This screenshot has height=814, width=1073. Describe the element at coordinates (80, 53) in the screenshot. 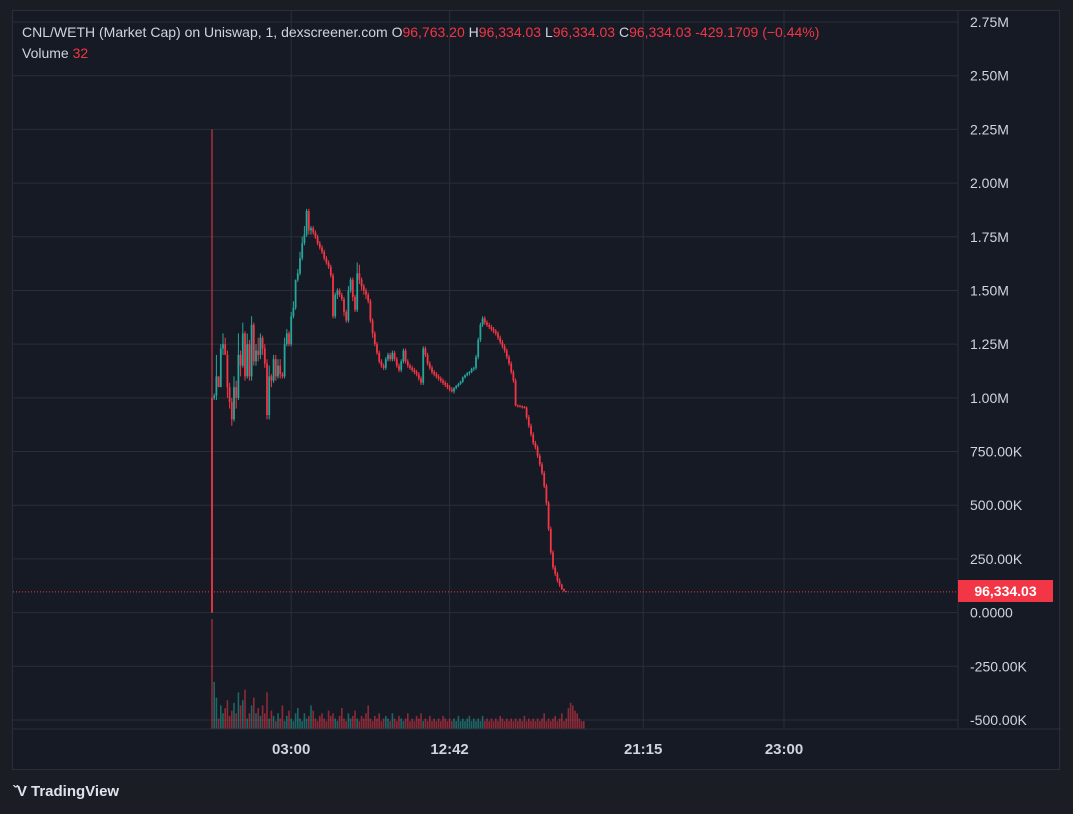

I see `volume-value: 32` at that location.